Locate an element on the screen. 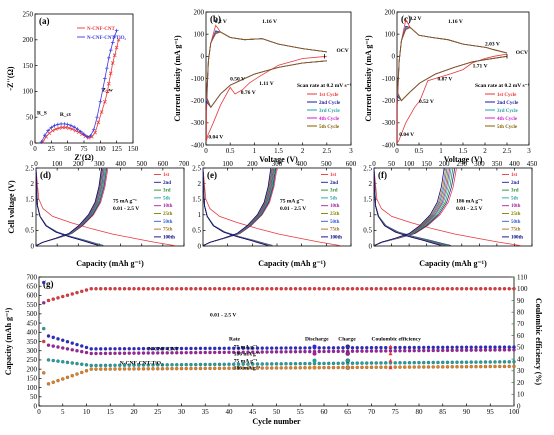 The height and width of the screenshot is (435, 554). legend-entry: 1st is located at coordinates (166, 175).